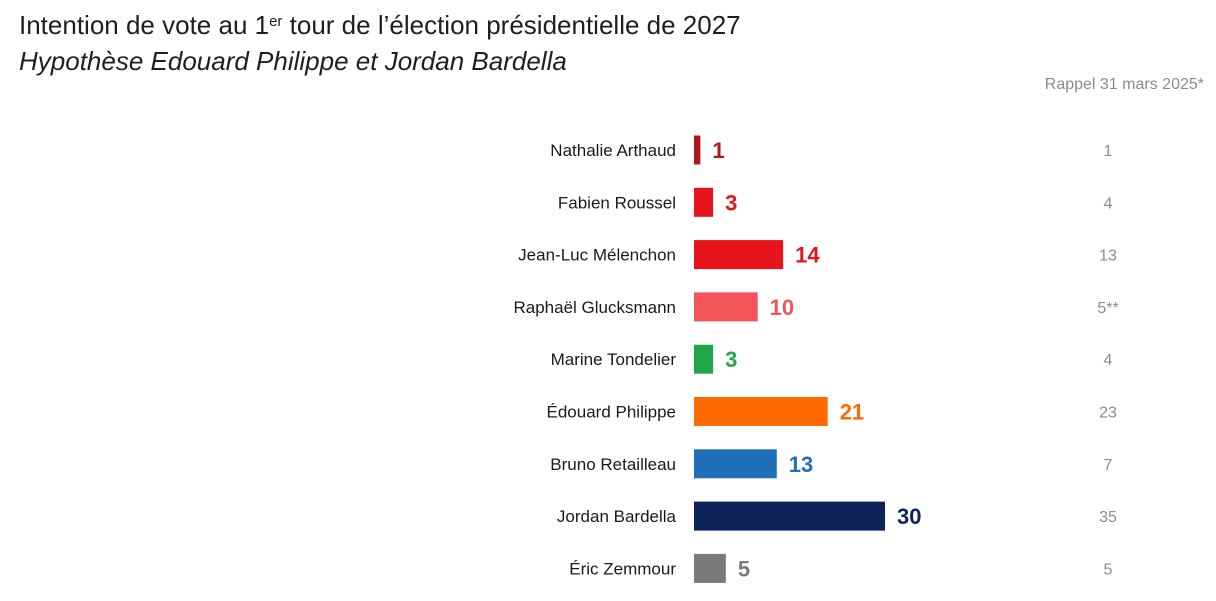 This screenshot has width=1216, height=601. Describe the element at coordinates (835, 202) in the screenshot. I see `bar-row: Fabien Roussel 3 4` at that location.